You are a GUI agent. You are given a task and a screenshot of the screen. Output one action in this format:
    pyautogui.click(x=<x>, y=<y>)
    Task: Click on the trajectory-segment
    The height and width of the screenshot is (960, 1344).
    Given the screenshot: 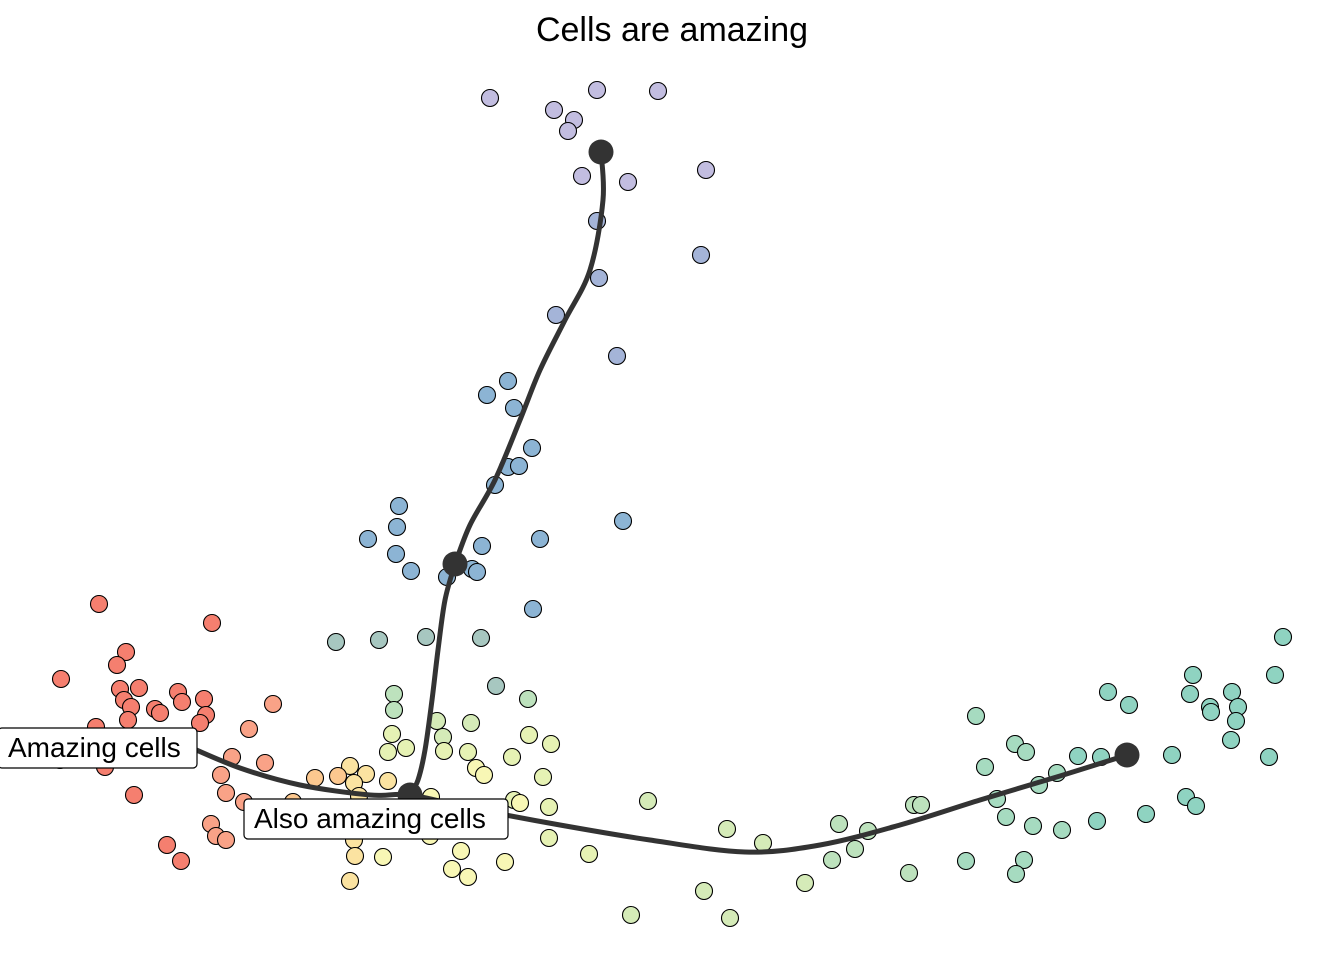 What is the action you would take?
    pyautogui.click(x=432, y=679)
    